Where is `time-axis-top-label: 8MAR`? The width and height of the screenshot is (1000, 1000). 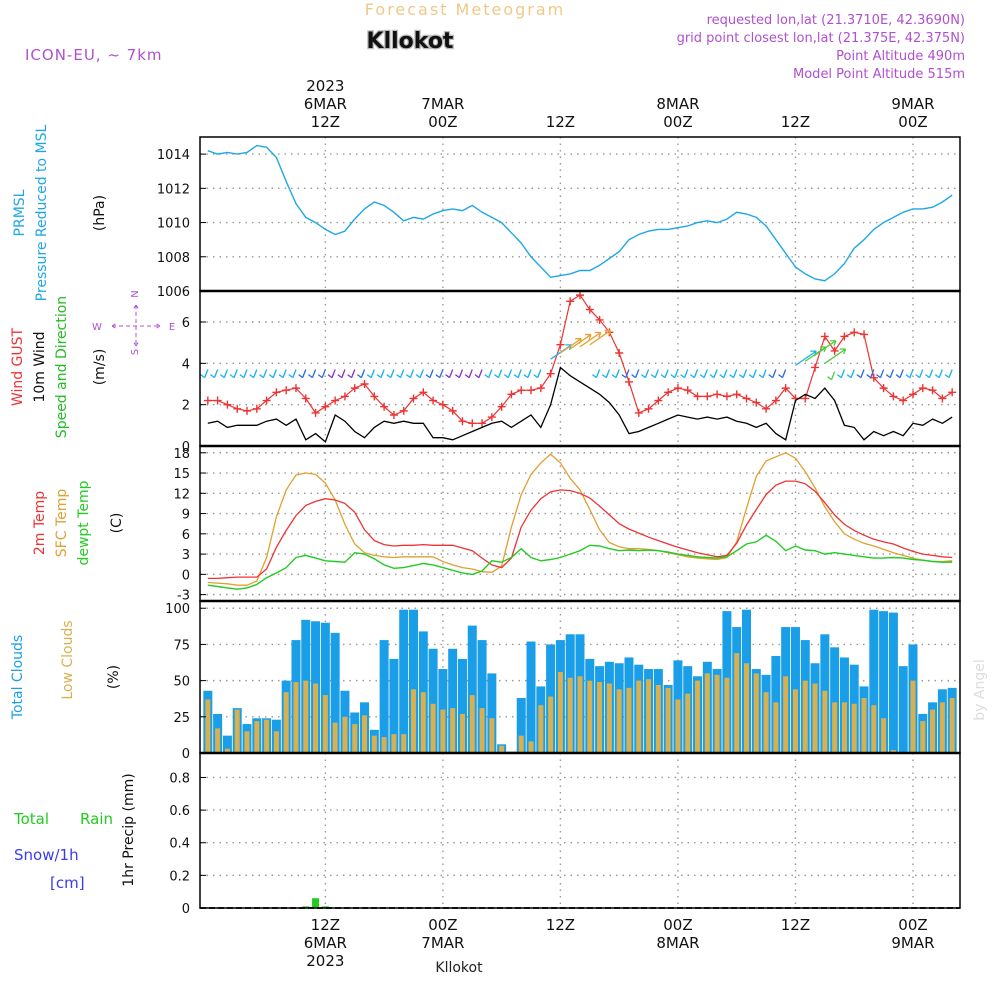 time-axis-top-label: 8MAR is located at coordinates (677, 104).